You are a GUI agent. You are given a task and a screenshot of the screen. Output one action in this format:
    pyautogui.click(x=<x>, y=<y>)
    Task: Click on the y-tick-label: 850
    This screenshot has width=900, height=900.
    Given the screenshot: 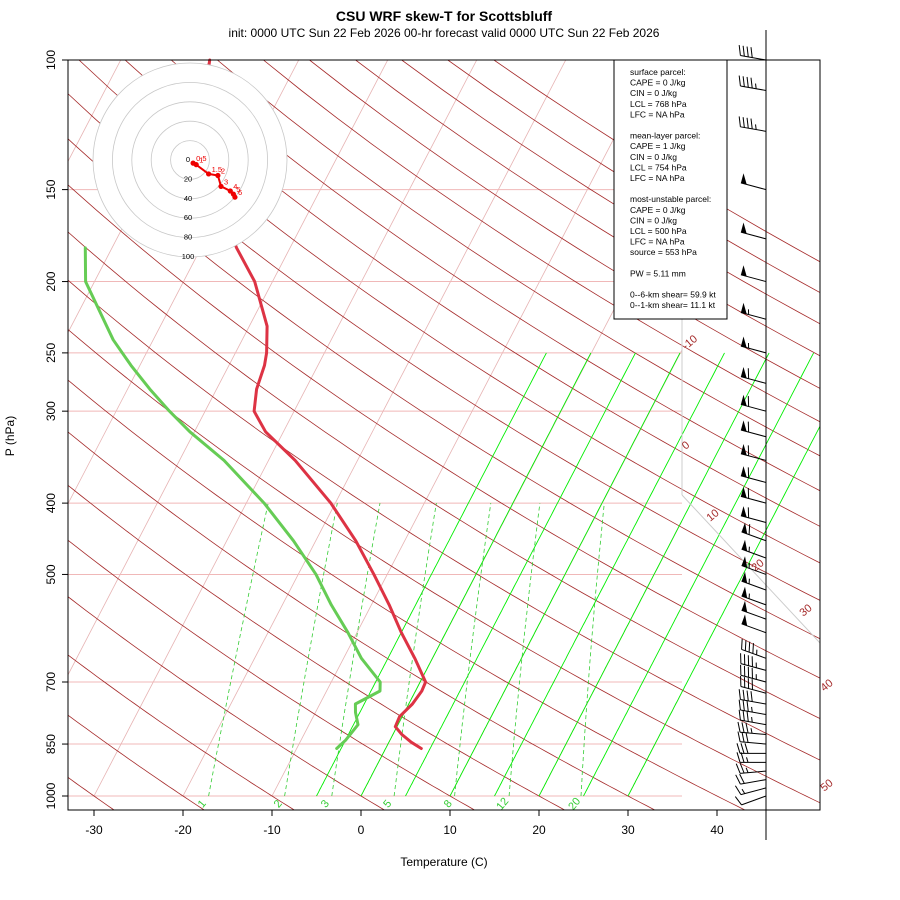 What is the action you would take?
    pyautogui.click(x=51, y=744)
    